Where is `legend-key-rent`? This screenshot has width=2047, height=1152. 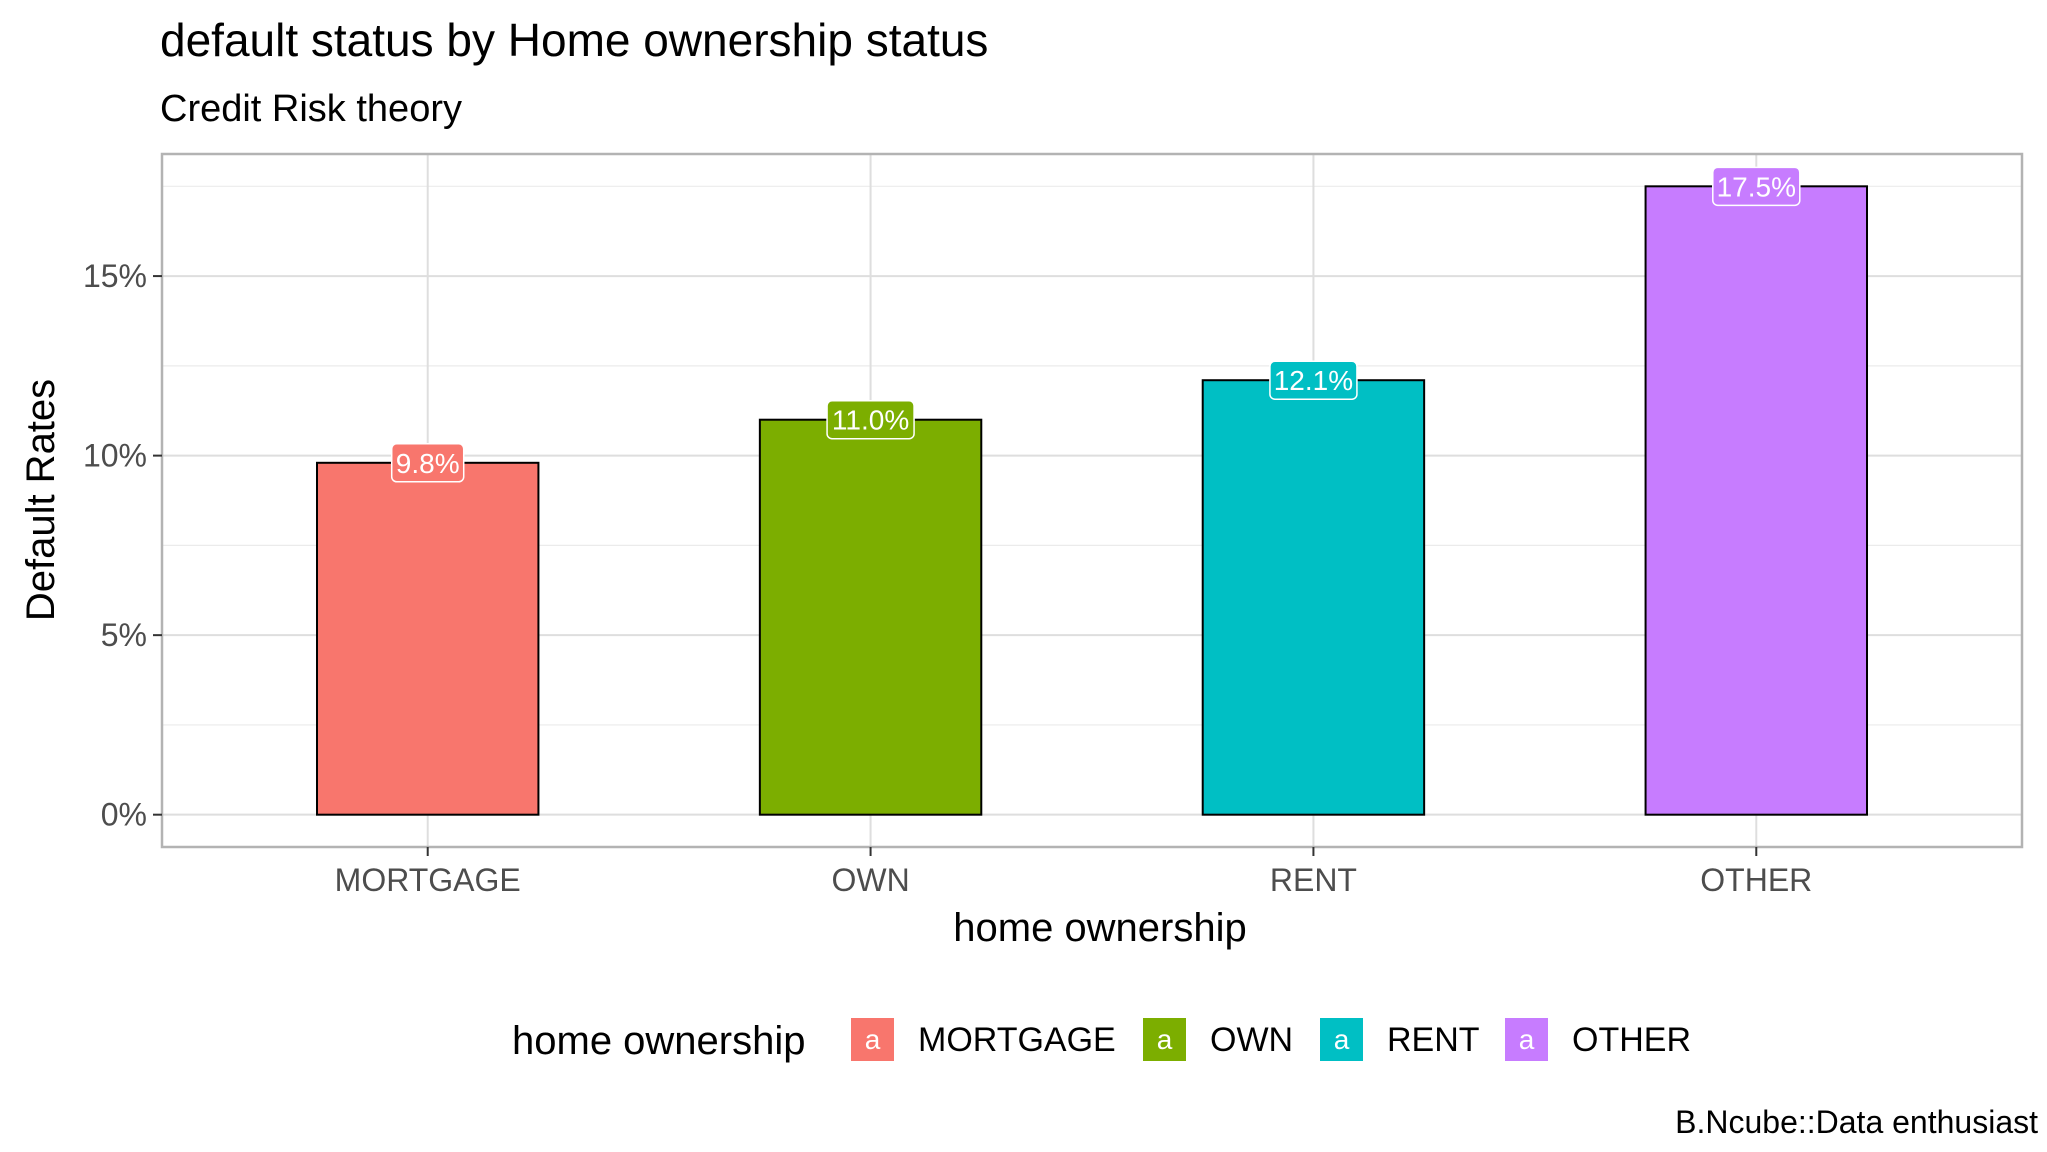
legend-key-rent is located at coordinates (1341, 1039).